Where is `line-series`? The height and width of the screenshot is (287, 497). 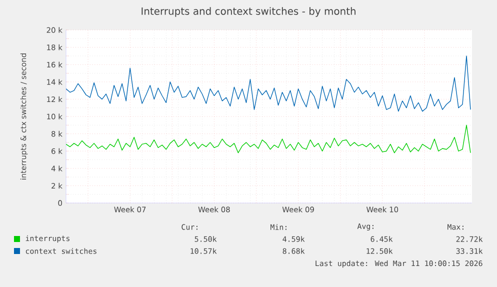
line-series is located at coordinates (268, 139).